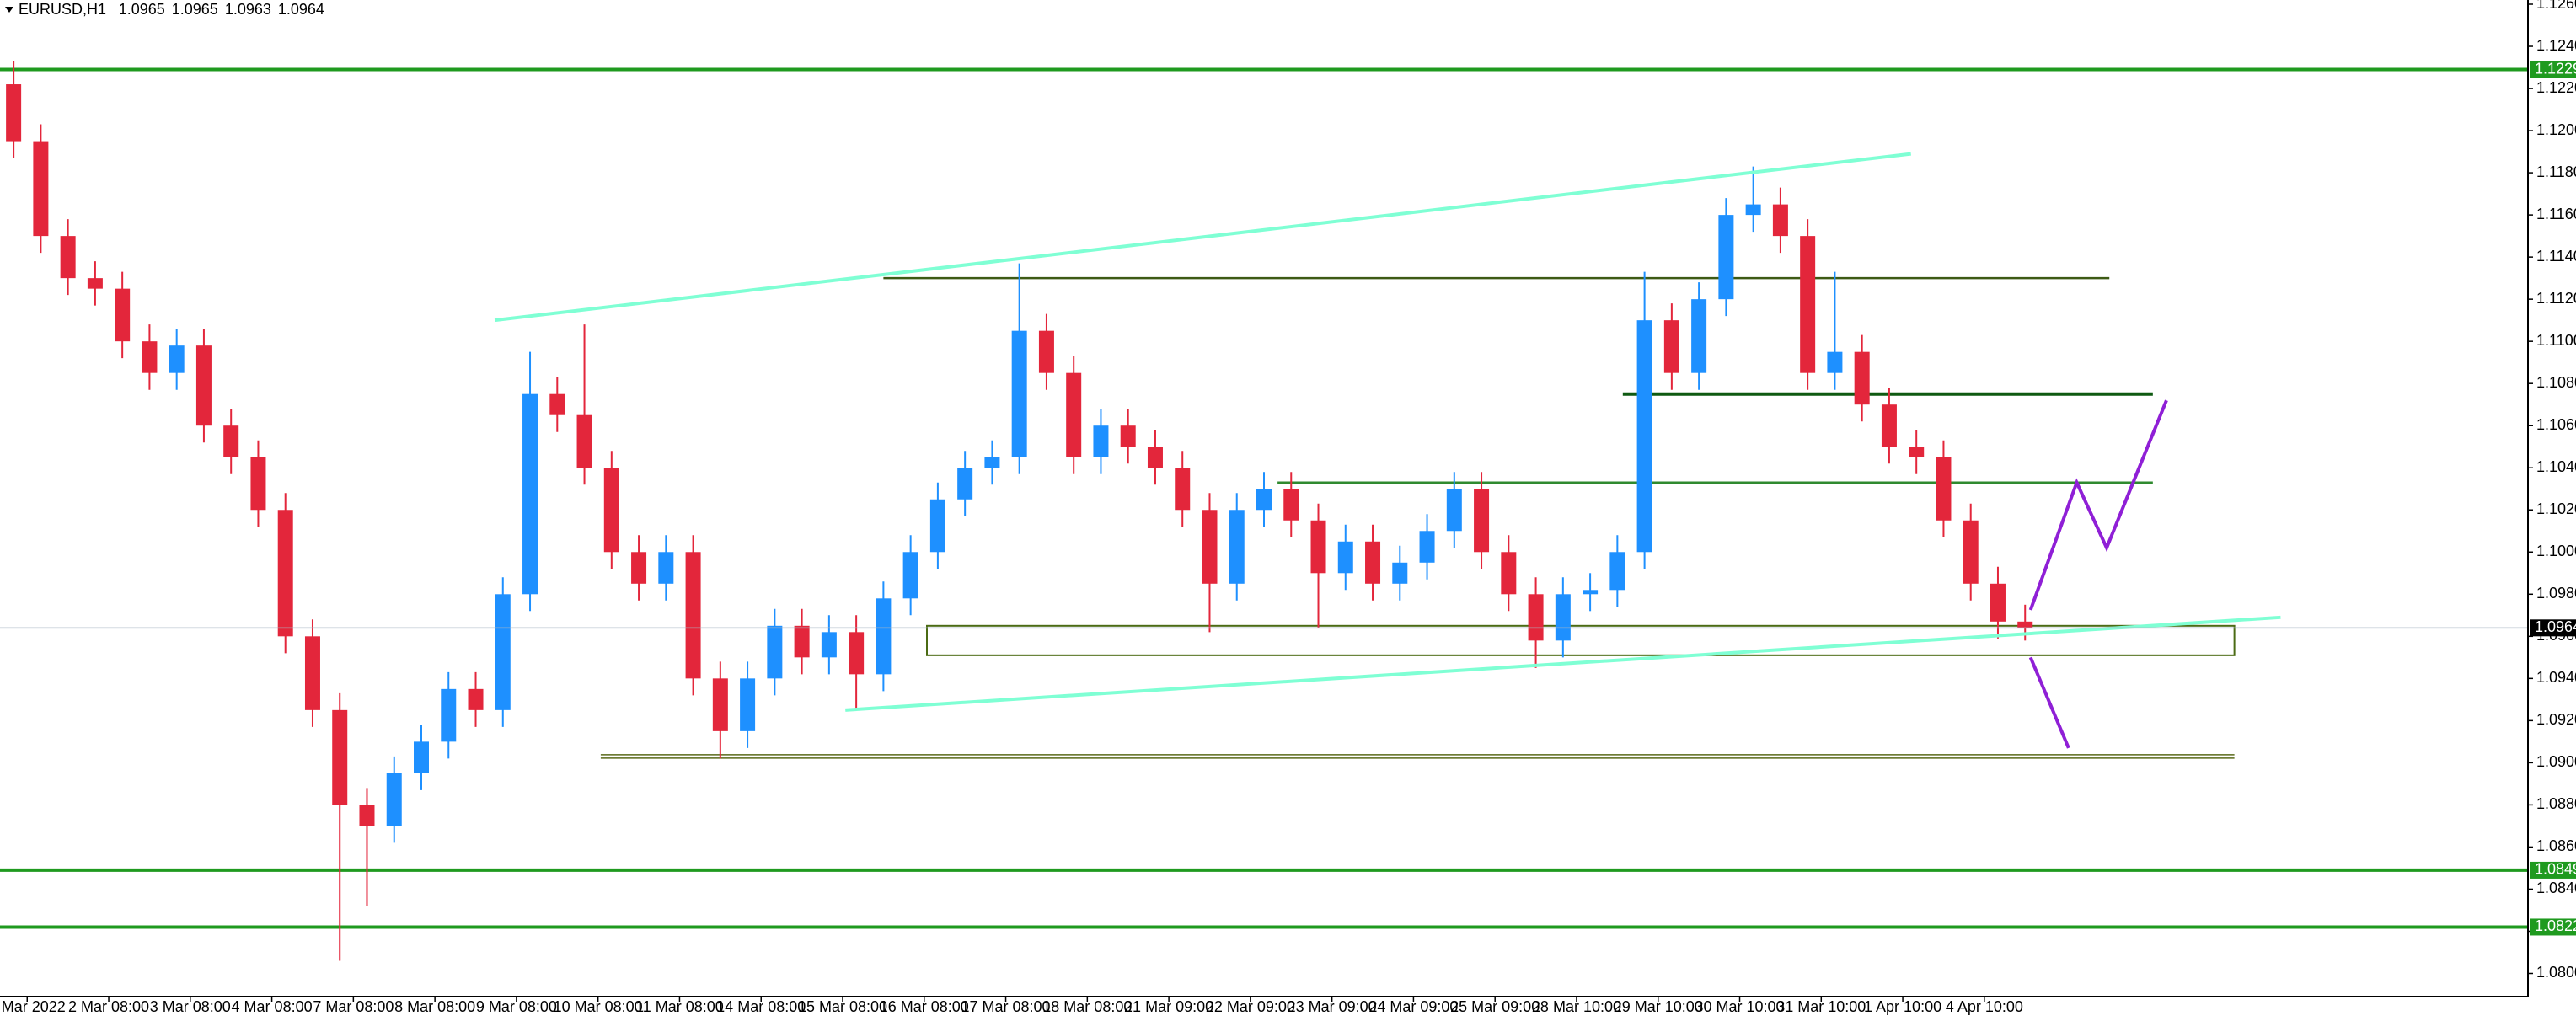  Describe the element at coordinates (1087, 1006) in the screenshot. I see `x-tick-label: 18 Mar 08:00` at that location.